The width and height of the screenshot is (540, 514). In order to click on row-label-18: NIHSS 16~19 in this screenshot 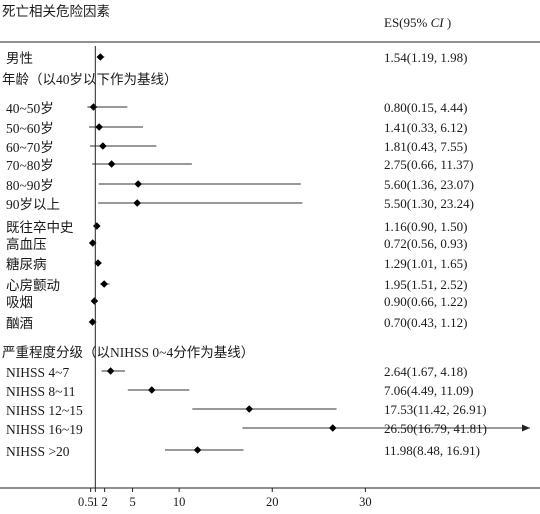, I will do `click(44, 429)`.